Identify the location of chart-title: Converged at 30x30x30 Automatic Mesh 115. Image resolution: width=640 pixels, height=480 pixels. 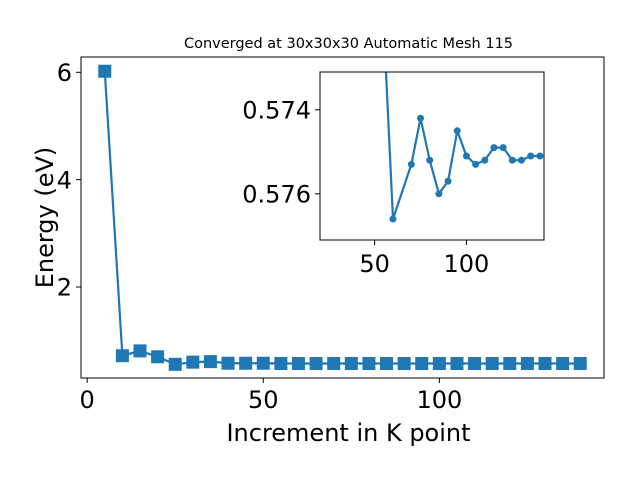
(348, 44).